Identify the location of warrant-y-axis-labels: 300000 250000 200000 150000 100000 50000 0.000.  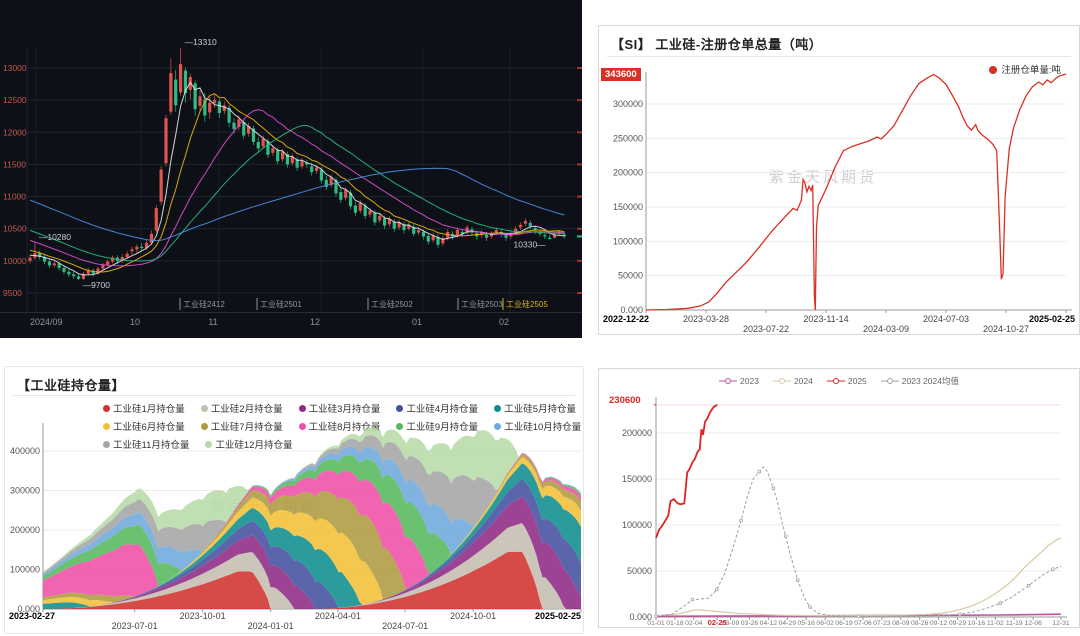
(628, 207).